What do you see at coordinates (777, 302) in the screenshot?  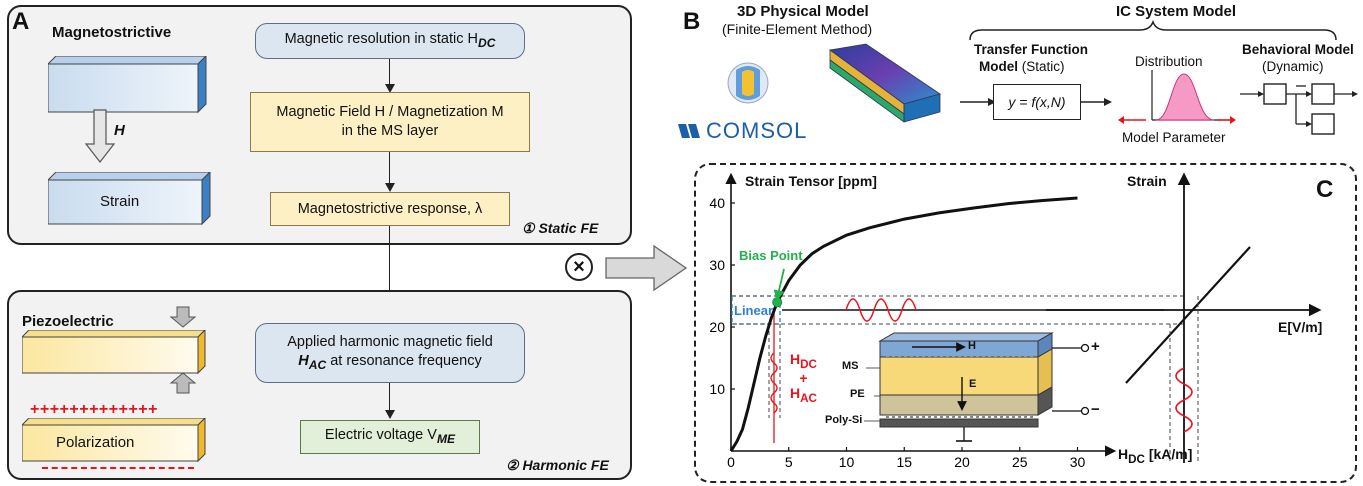 I see `bias-point-marker` at bounding box center [777, 302].